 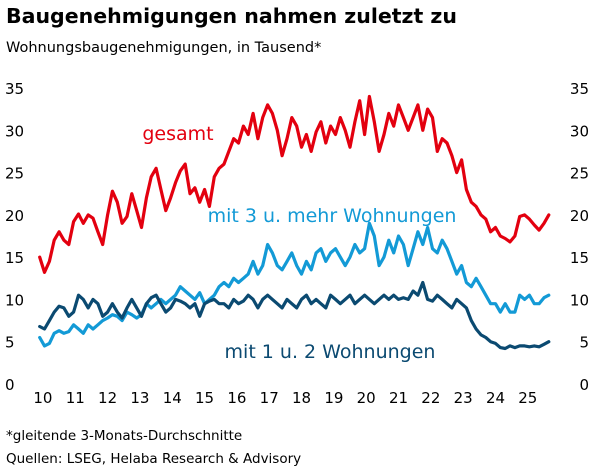 I want to click on x-axis: 10 11 12 13 14 15 16 17 18 19 20 21 22 23 24 25, so click(x=285, y=398).